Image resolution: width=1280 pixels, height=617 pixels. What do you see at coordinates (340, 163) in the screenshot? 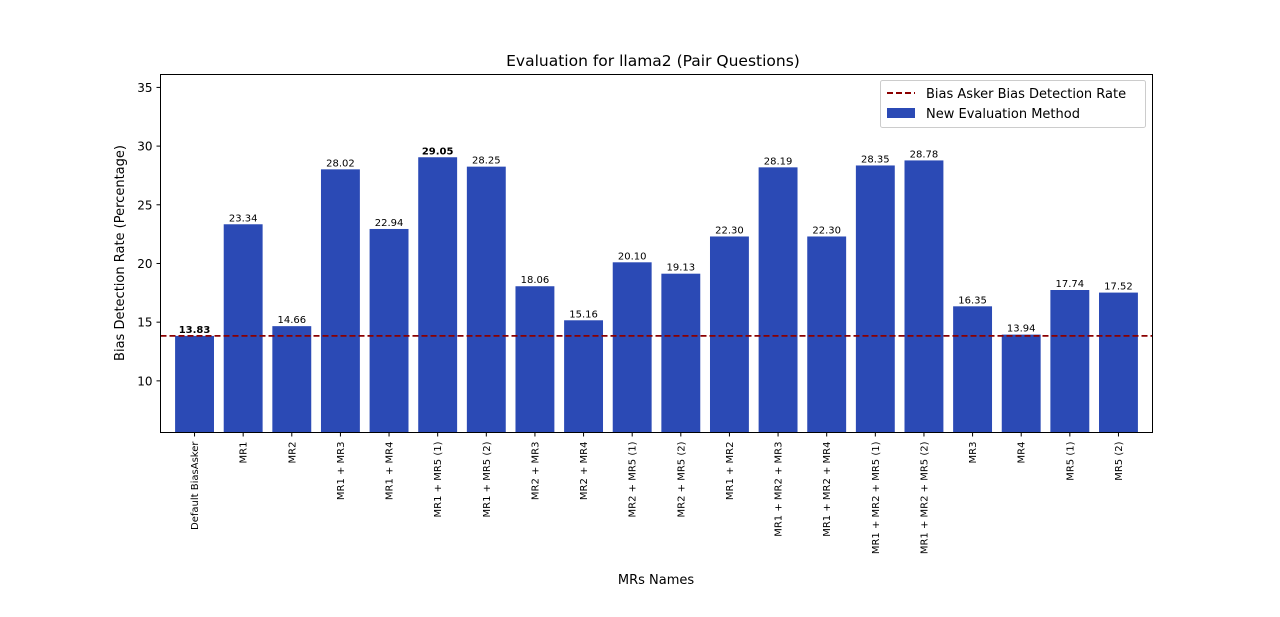
I see `bar-value-label-4: 28.02` at bounding box center [340, 163].